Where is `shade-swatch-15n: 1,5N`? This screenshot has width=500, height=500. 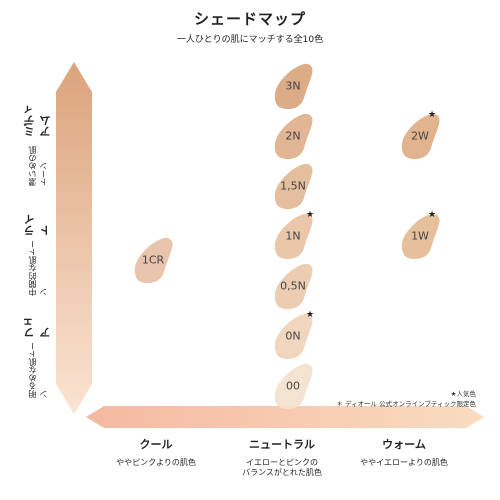
shade-swatch-15n: 1,5N is located at coordinates (293, 186).